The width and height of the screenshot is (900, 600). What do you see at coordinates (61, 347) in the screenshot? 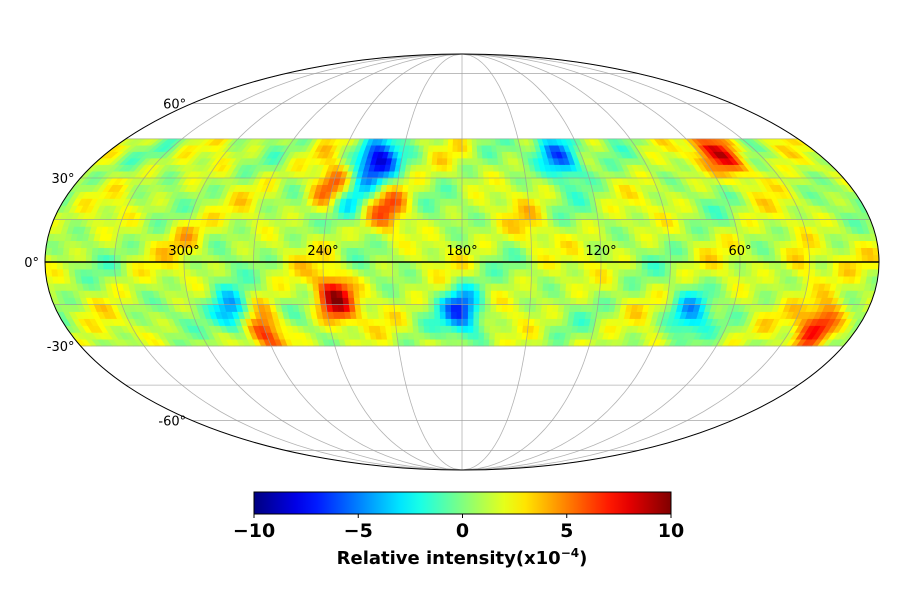
I see `latitude-tick-label: -30°` at bounding box center [61, 347].